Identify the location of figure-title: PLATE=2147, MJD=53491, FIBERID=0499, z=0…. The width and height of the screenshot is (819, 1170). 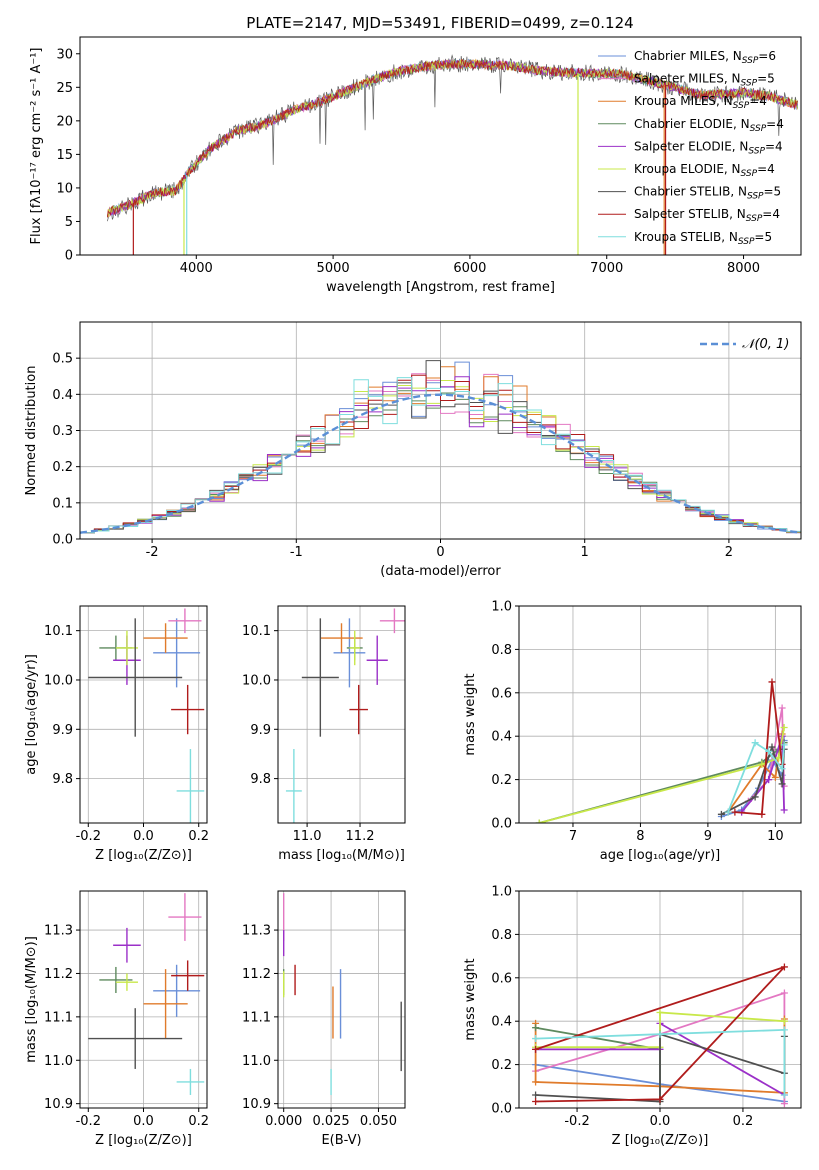
(439, 23).